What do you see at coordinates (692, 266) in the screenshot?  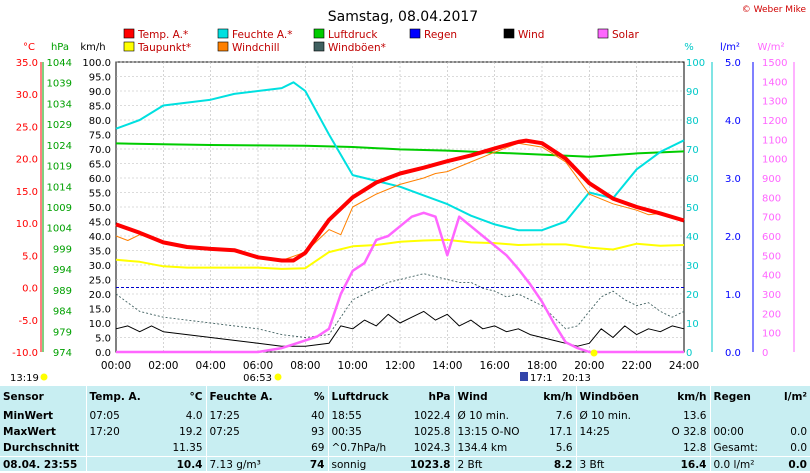 I see `humidity-tick-label: 30` at bounding box center [692, 266].